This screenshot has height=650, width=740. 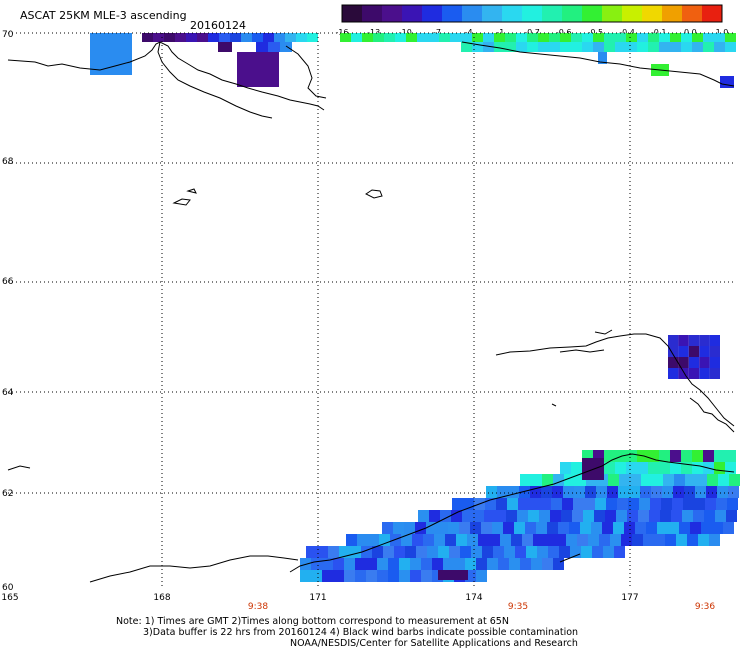 I want to click on lat-label-66: 66, so click(x=8, y=282).